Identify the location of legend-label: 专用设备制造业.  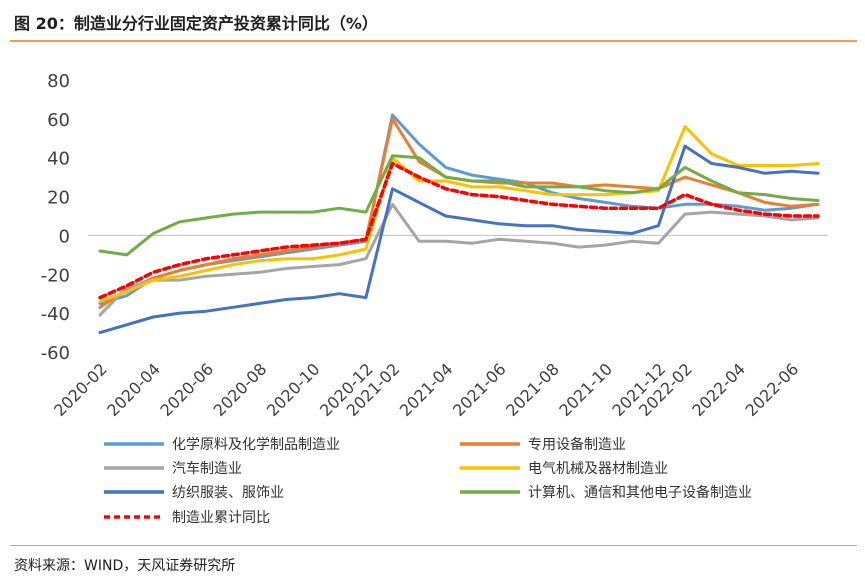
(577, 444).